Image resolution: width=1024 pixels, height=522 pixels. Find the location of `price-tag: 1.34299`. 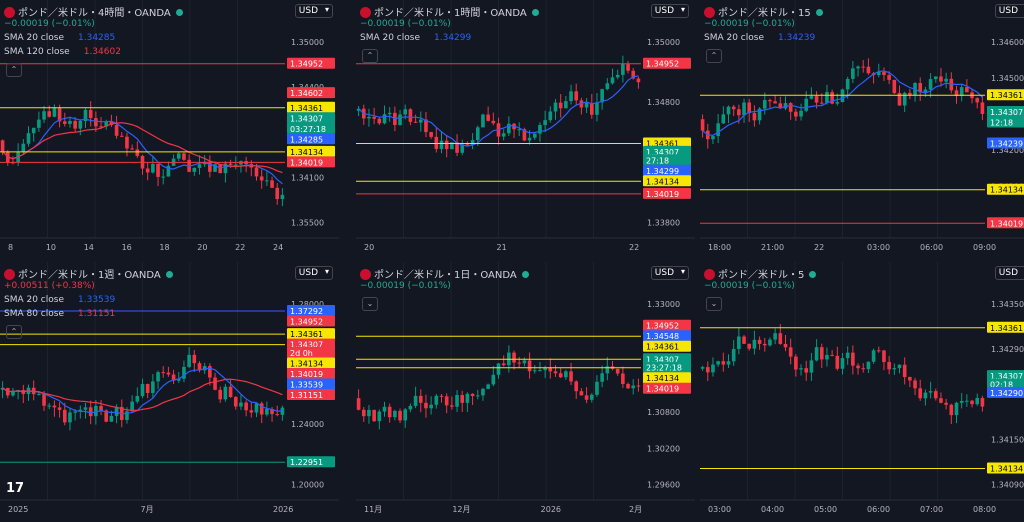

price-tag: 1.34299 is located at coordinates (667, 170).